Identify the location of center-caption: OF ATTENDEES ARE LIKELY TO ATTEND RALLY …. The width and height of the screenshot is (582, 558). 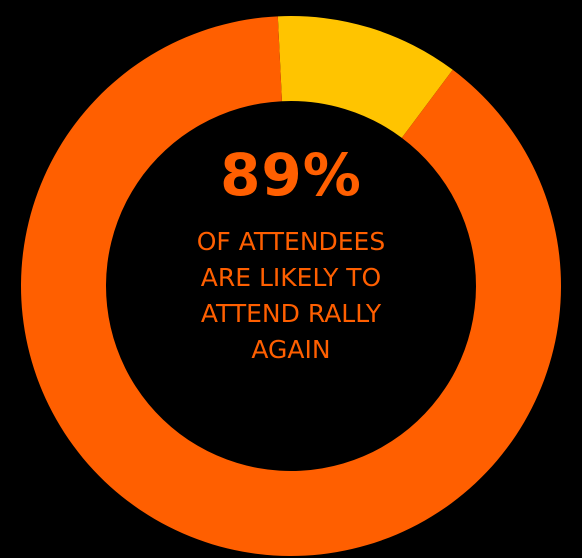
(291, 296).